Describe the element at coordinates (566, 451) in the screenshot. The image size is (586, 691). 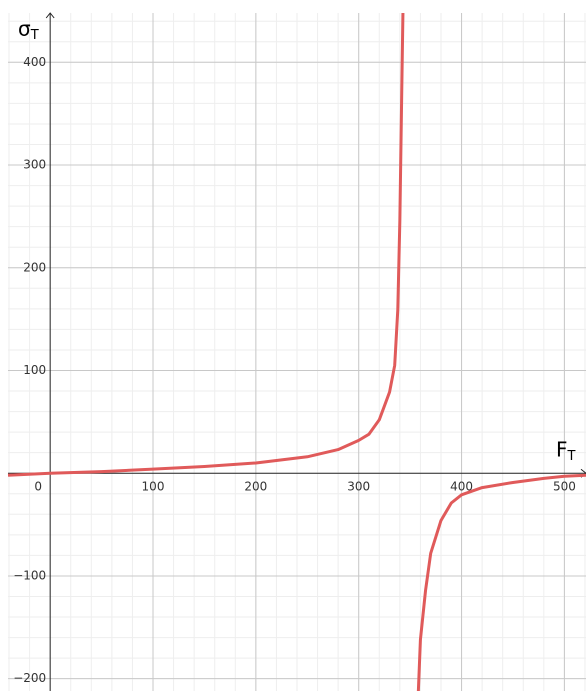
I see `x-axis-label: FT` at that location.